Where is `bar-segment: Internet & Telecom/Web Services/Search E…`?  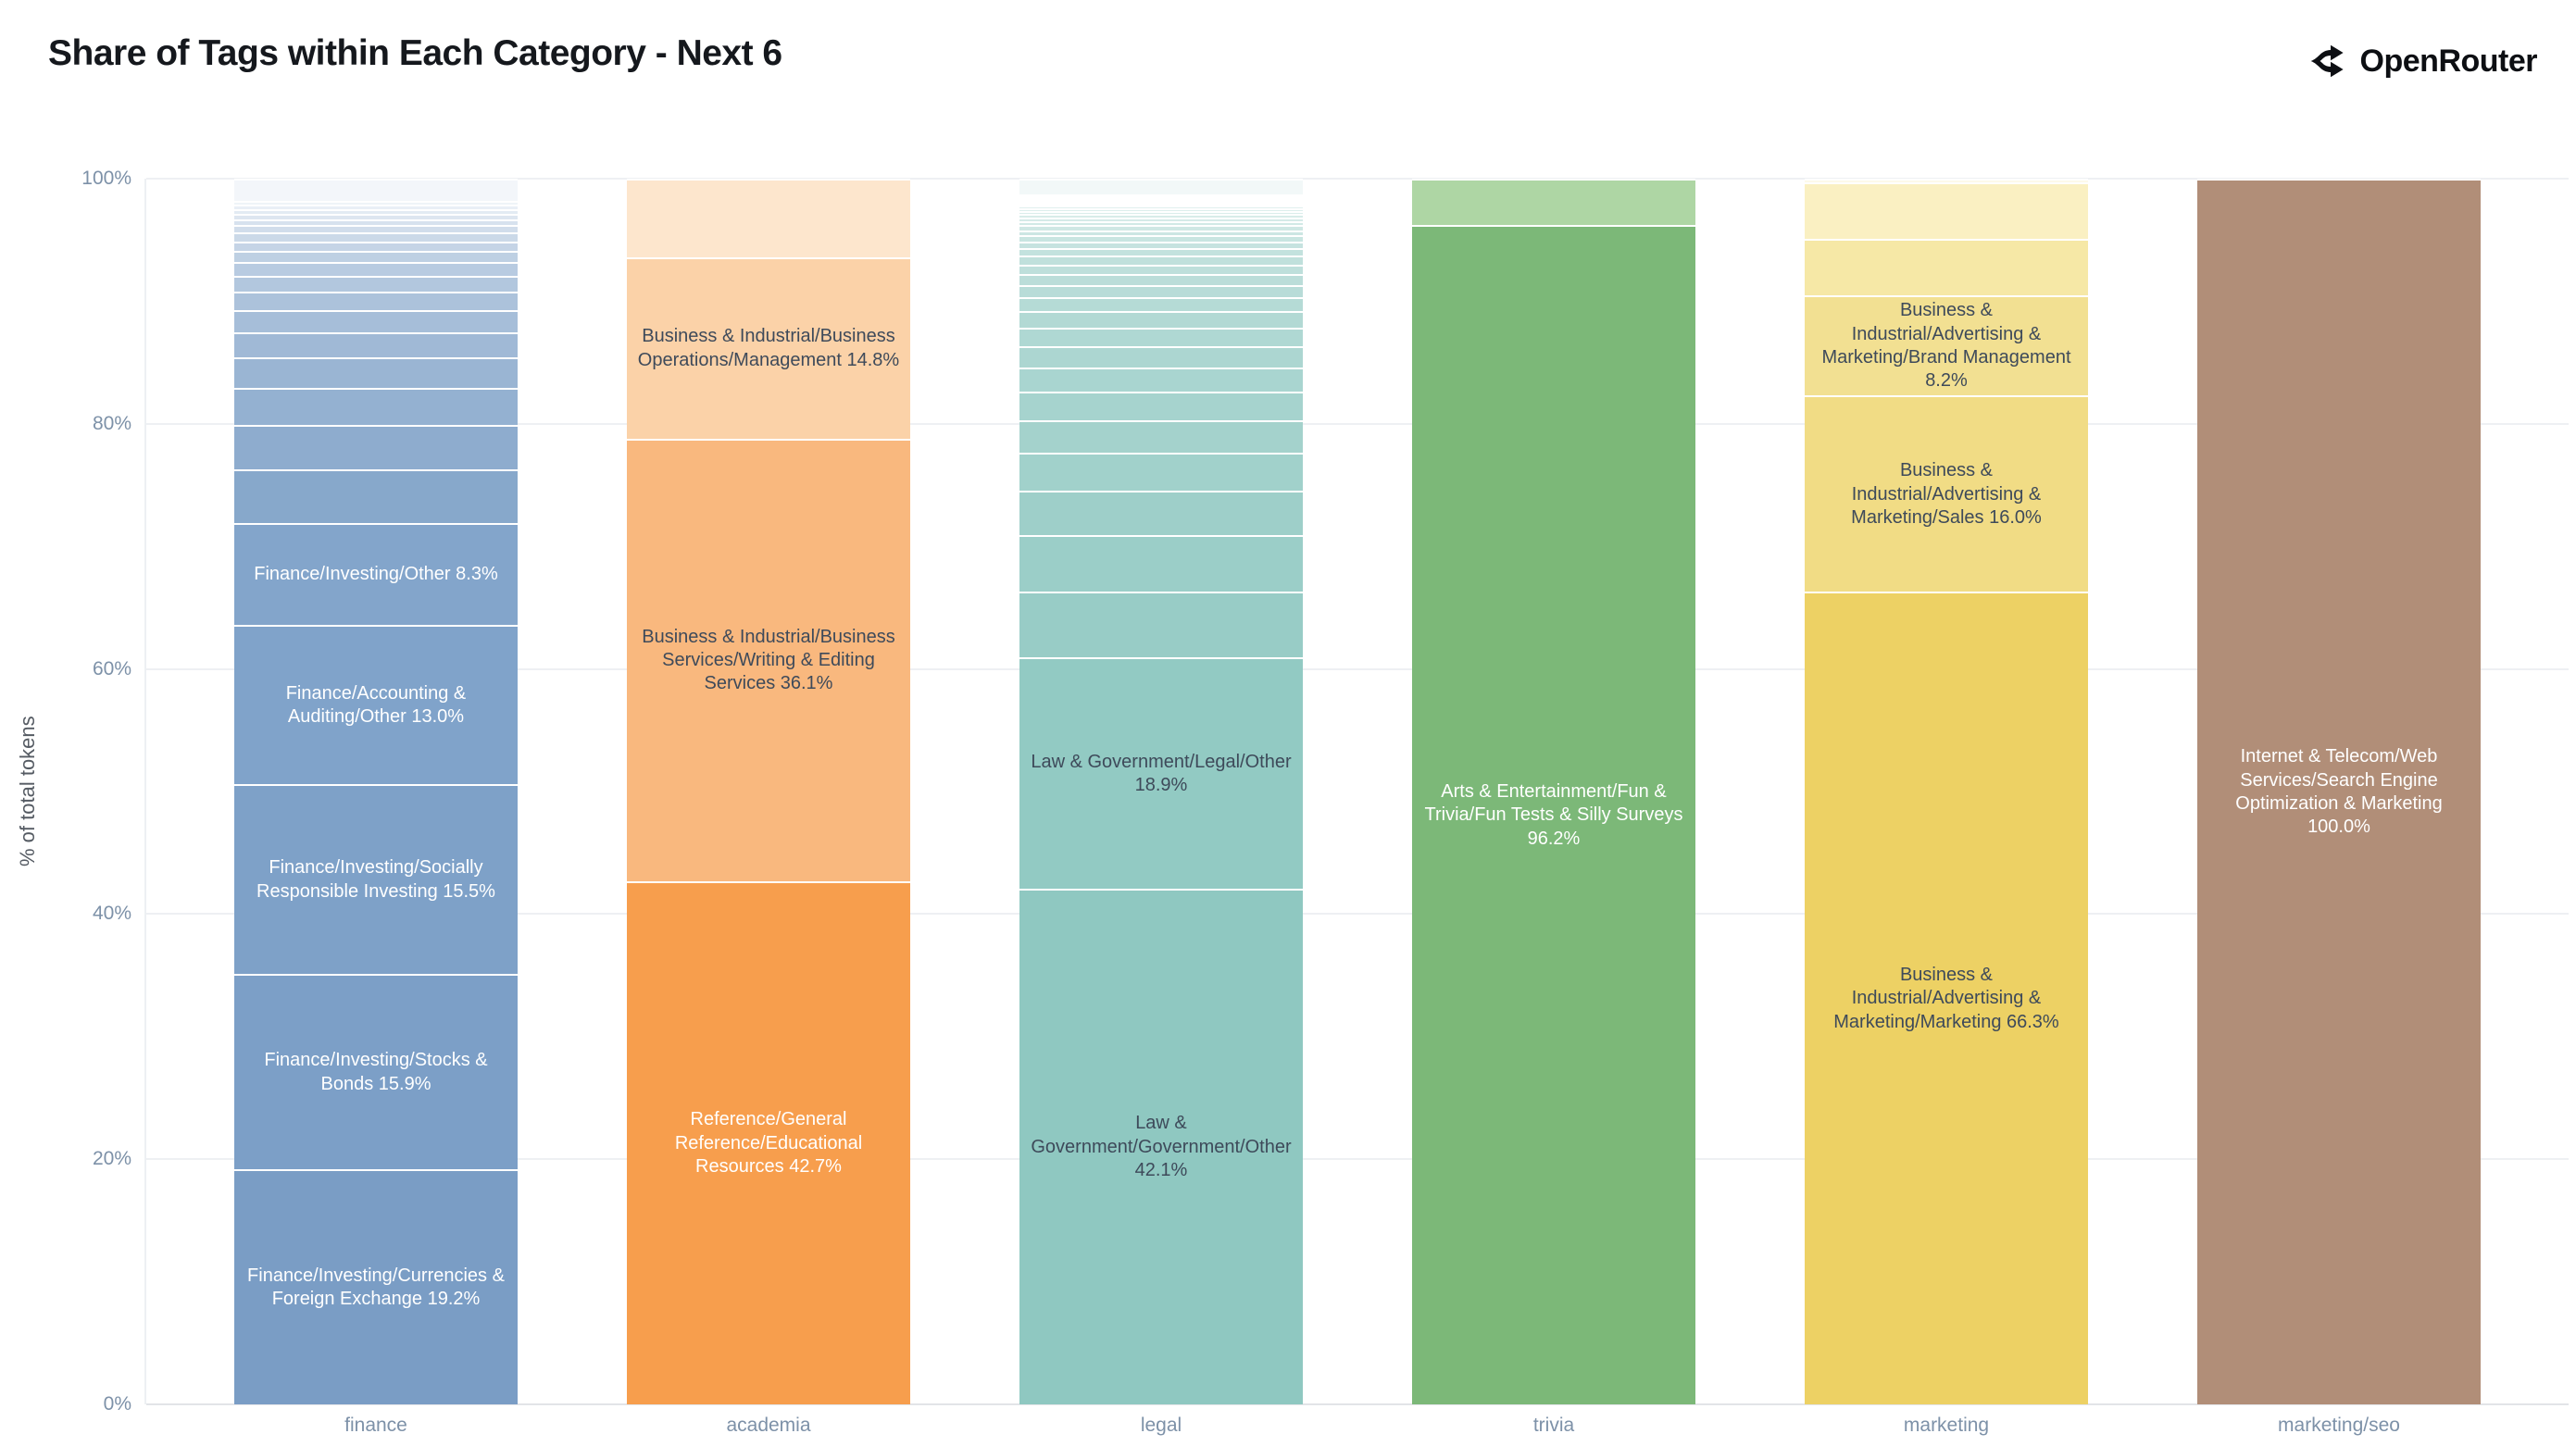
bar-segment: Internet & Telecom/Web Services/Search E… is located at coordinates (2339, 791).